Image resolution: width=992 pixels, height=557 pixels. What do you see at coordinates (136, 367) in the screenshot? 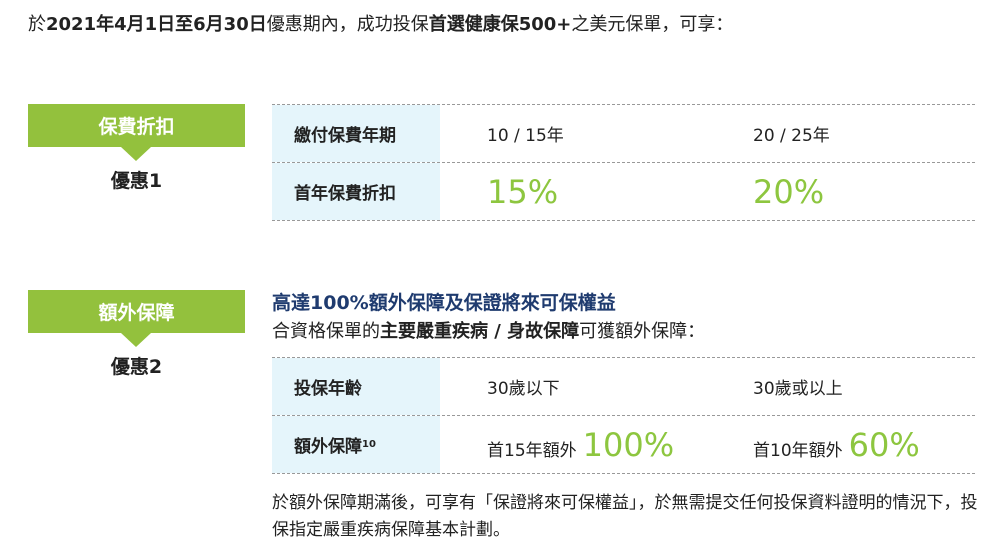
I see `offer2-label: 優惠2` at bounding box center [136, 367].